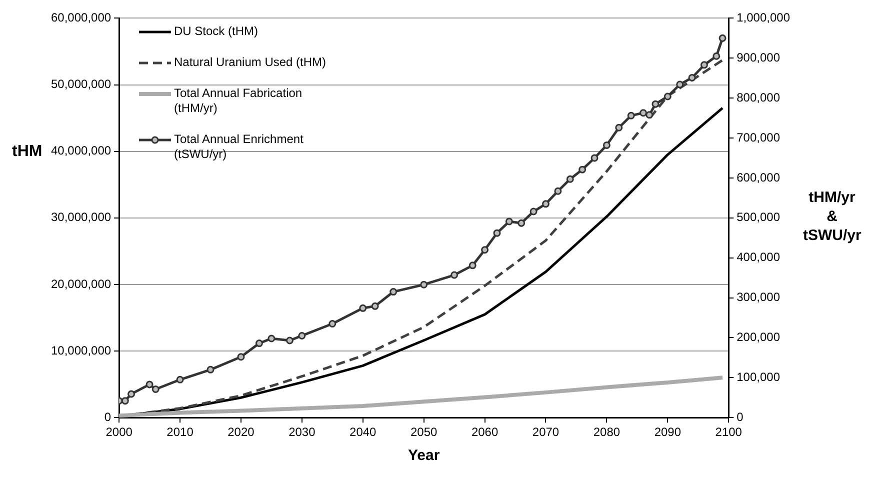 The width and height of the screenshot is (871, 481). I want to click on y2-tick-label: 900,000, so click(758, 57).